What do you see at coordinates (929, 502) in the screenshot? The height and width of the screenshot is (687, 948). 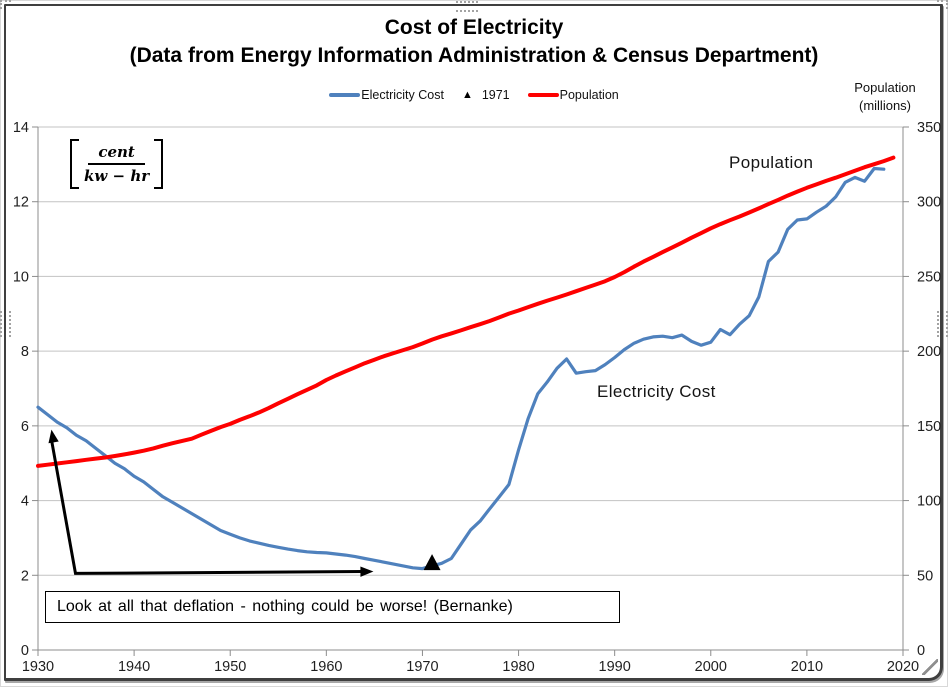 I see `right-axis-tick-label: 100` at bounding box center [929, 502].